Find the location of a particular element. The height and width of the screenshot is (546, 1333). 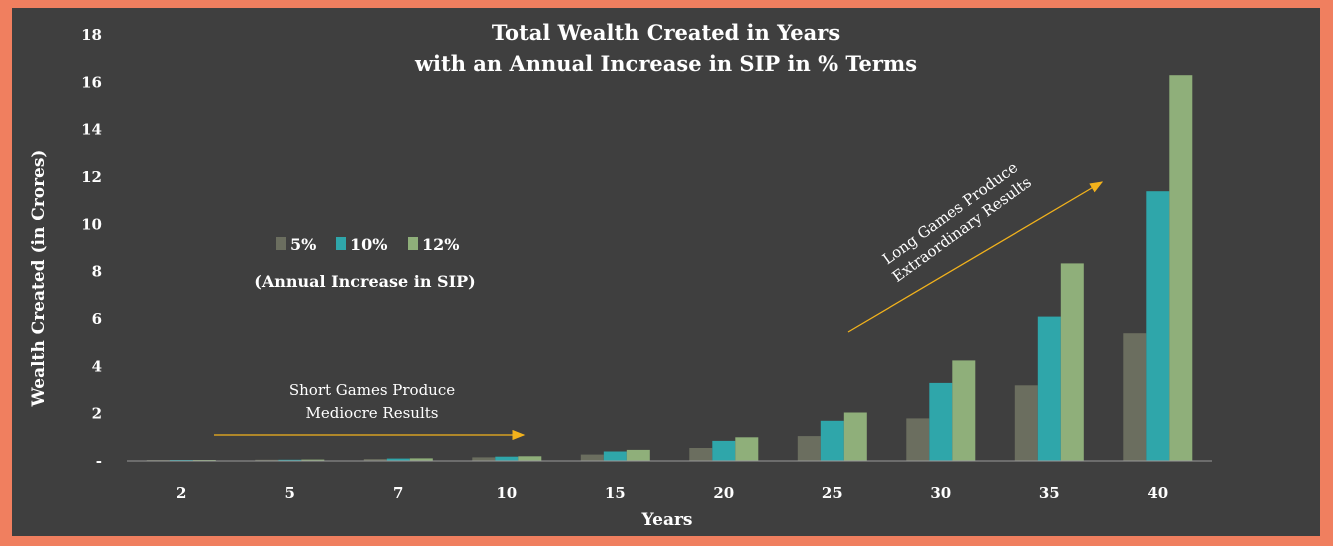

x-tick-label: 40 is located at coordinates (1157, 493).